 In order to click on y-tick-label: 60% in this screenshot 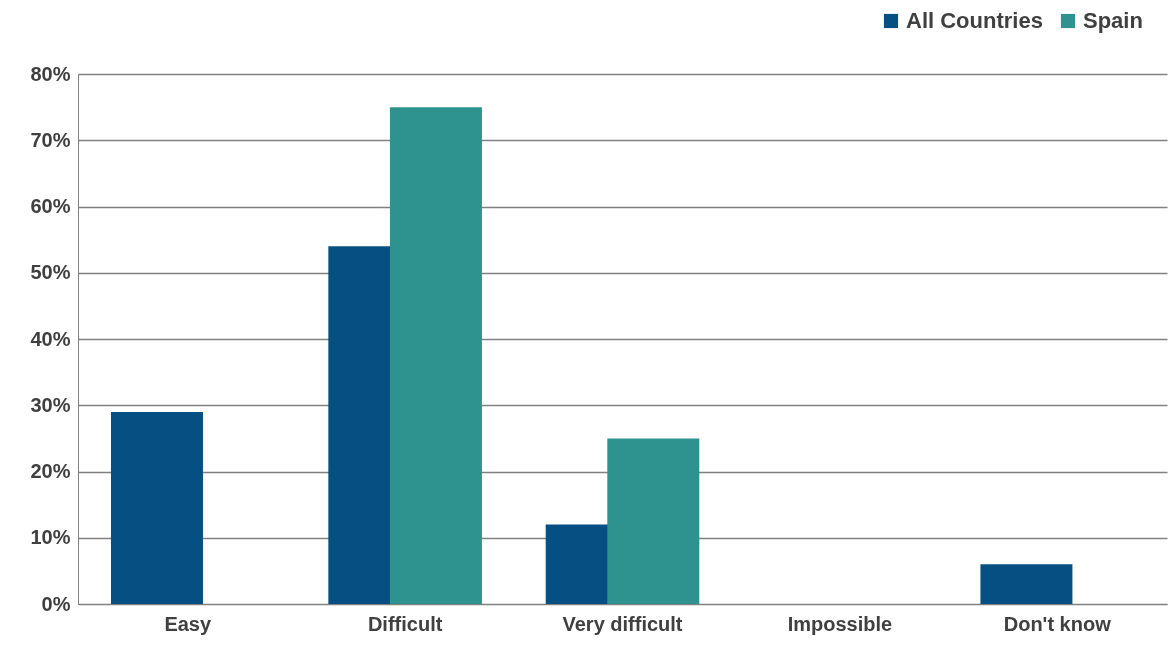, I will do `click(50, 206)`.